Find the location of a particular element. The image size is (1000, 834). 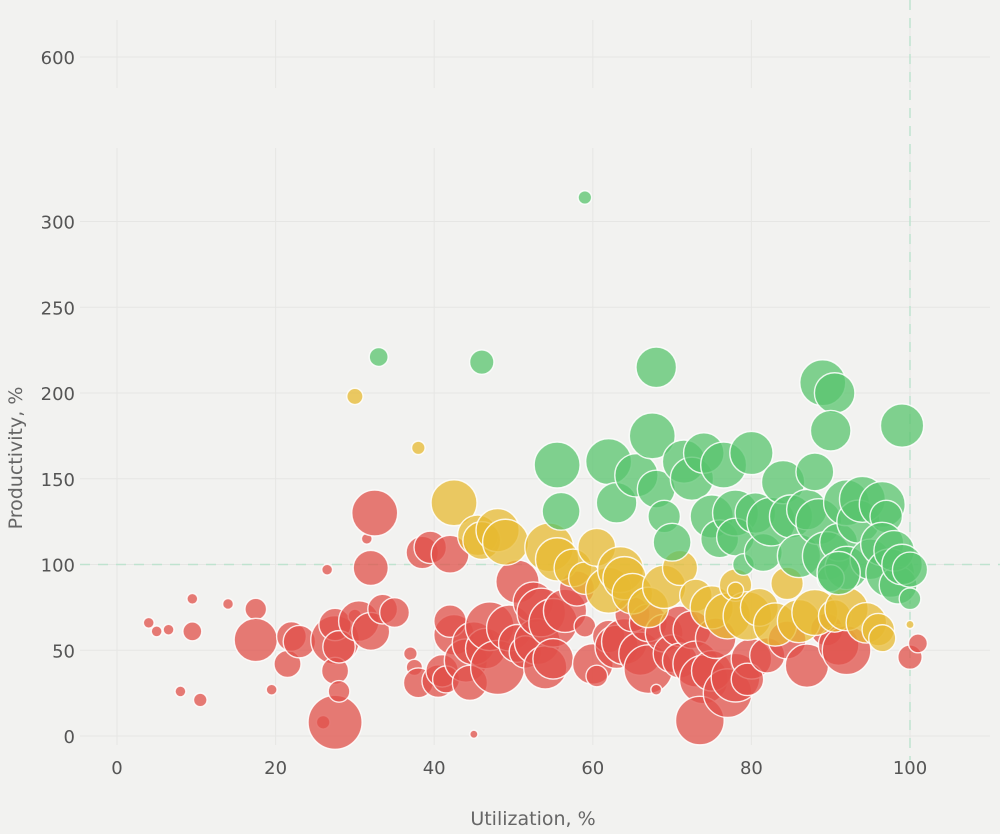

axis-break-band is located at coordinates (535, 118).